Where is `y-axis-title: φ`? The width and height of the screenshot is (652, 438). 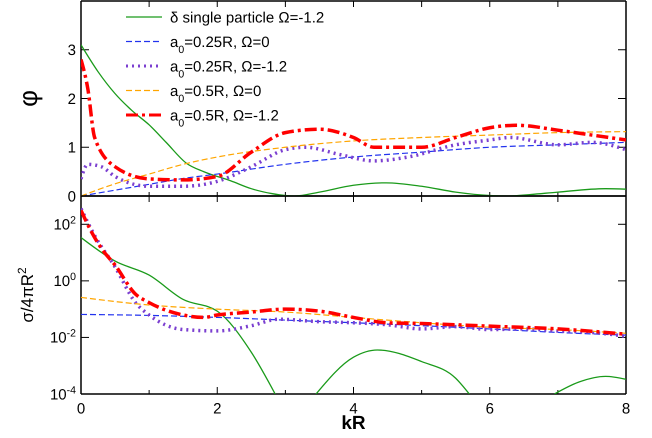 y-axis-title: φ is located at coordinates (28, 98).